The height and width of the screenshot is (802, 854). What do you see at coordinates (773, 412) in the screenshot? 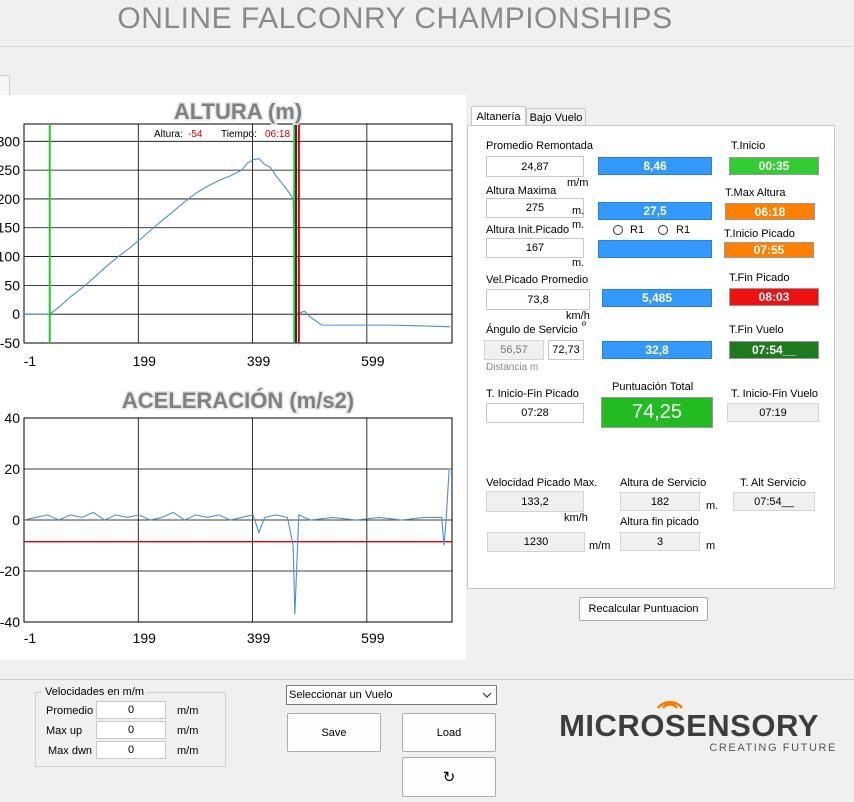
I see `field: 07:19` at bounding box center [773, 412].